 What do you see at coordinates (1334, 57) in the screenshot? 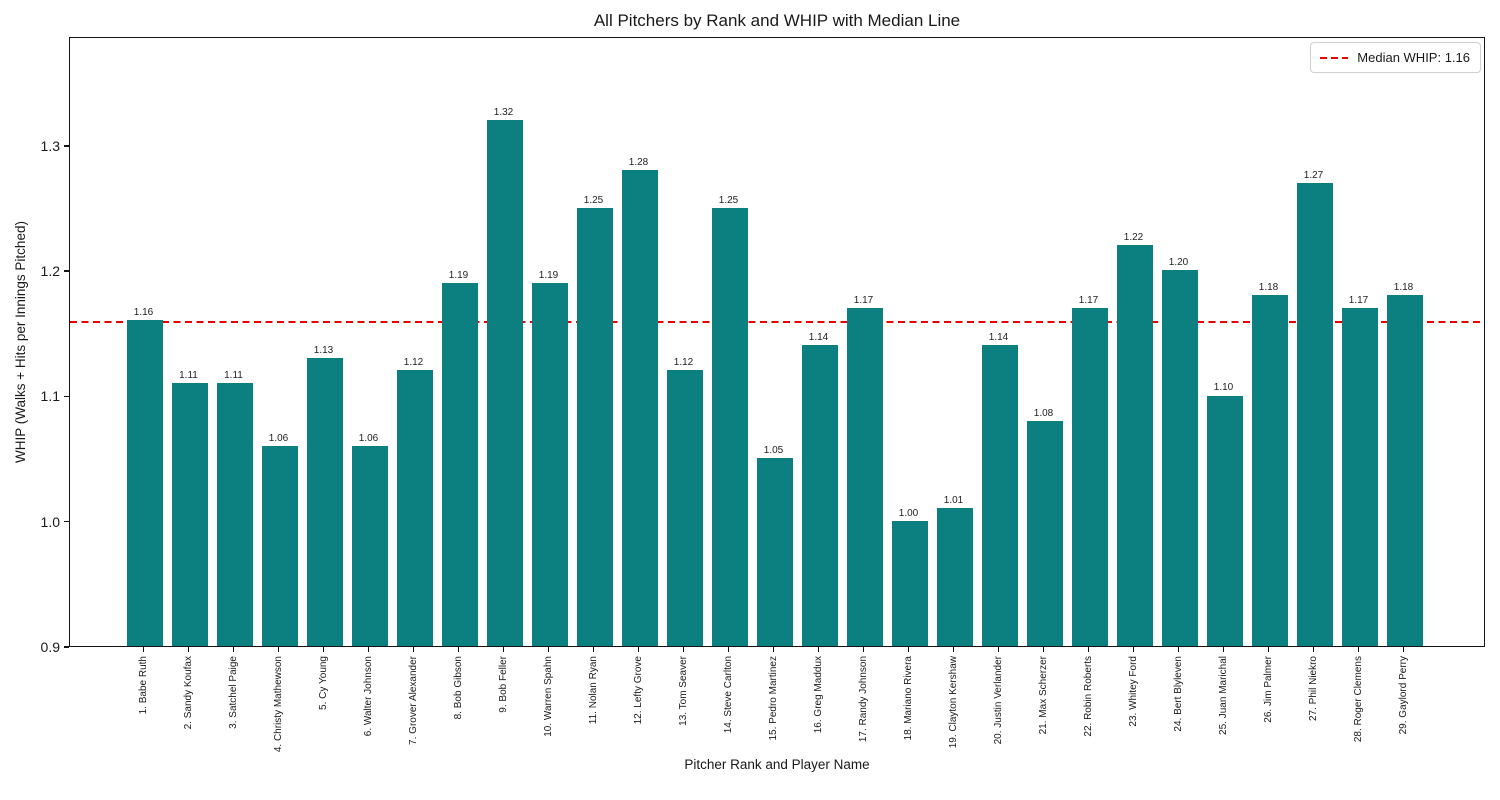
I see `median-dashed-line-icon` at bounding box center [1334, 57].